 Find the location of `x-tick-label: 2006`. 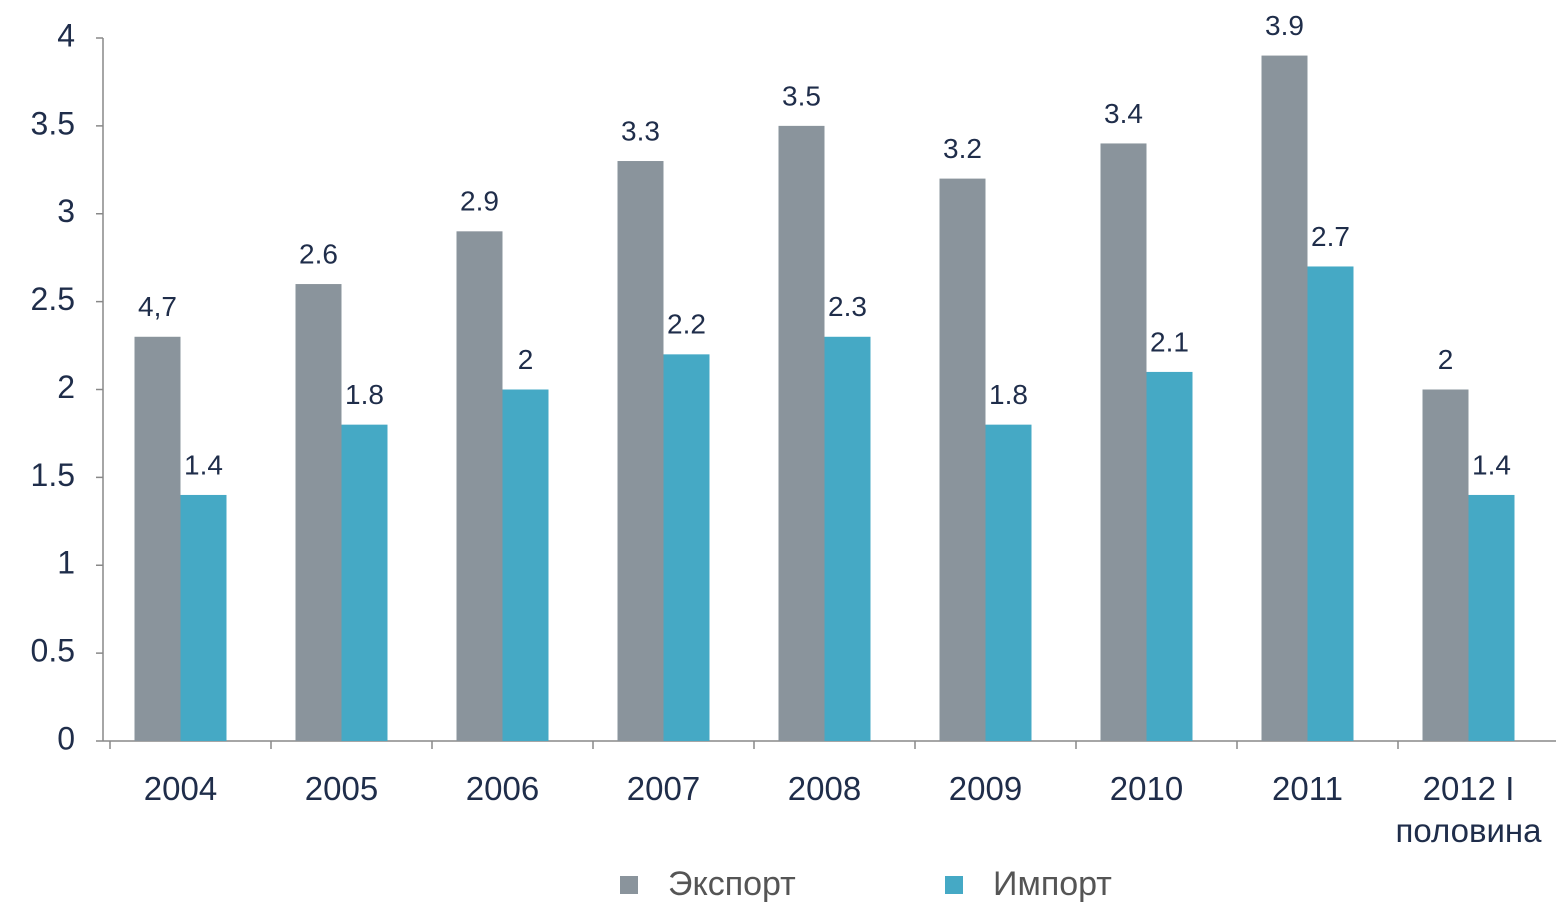

x-tick-label: 2006 is located at coordinates (502, 788).